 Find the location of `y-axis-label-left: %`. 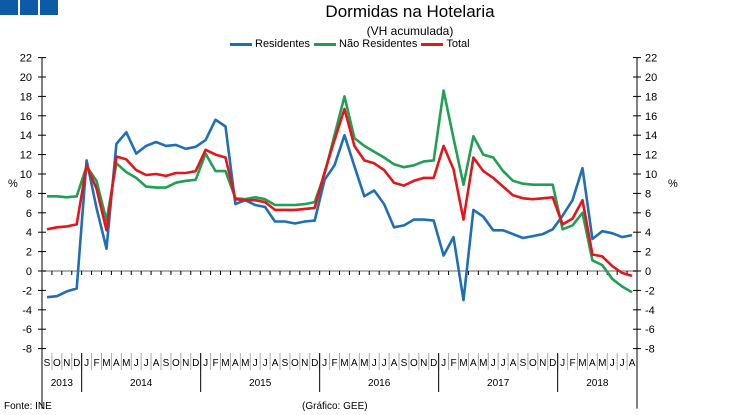

y-axis-label-left: % is located at coordinates (13, 184).